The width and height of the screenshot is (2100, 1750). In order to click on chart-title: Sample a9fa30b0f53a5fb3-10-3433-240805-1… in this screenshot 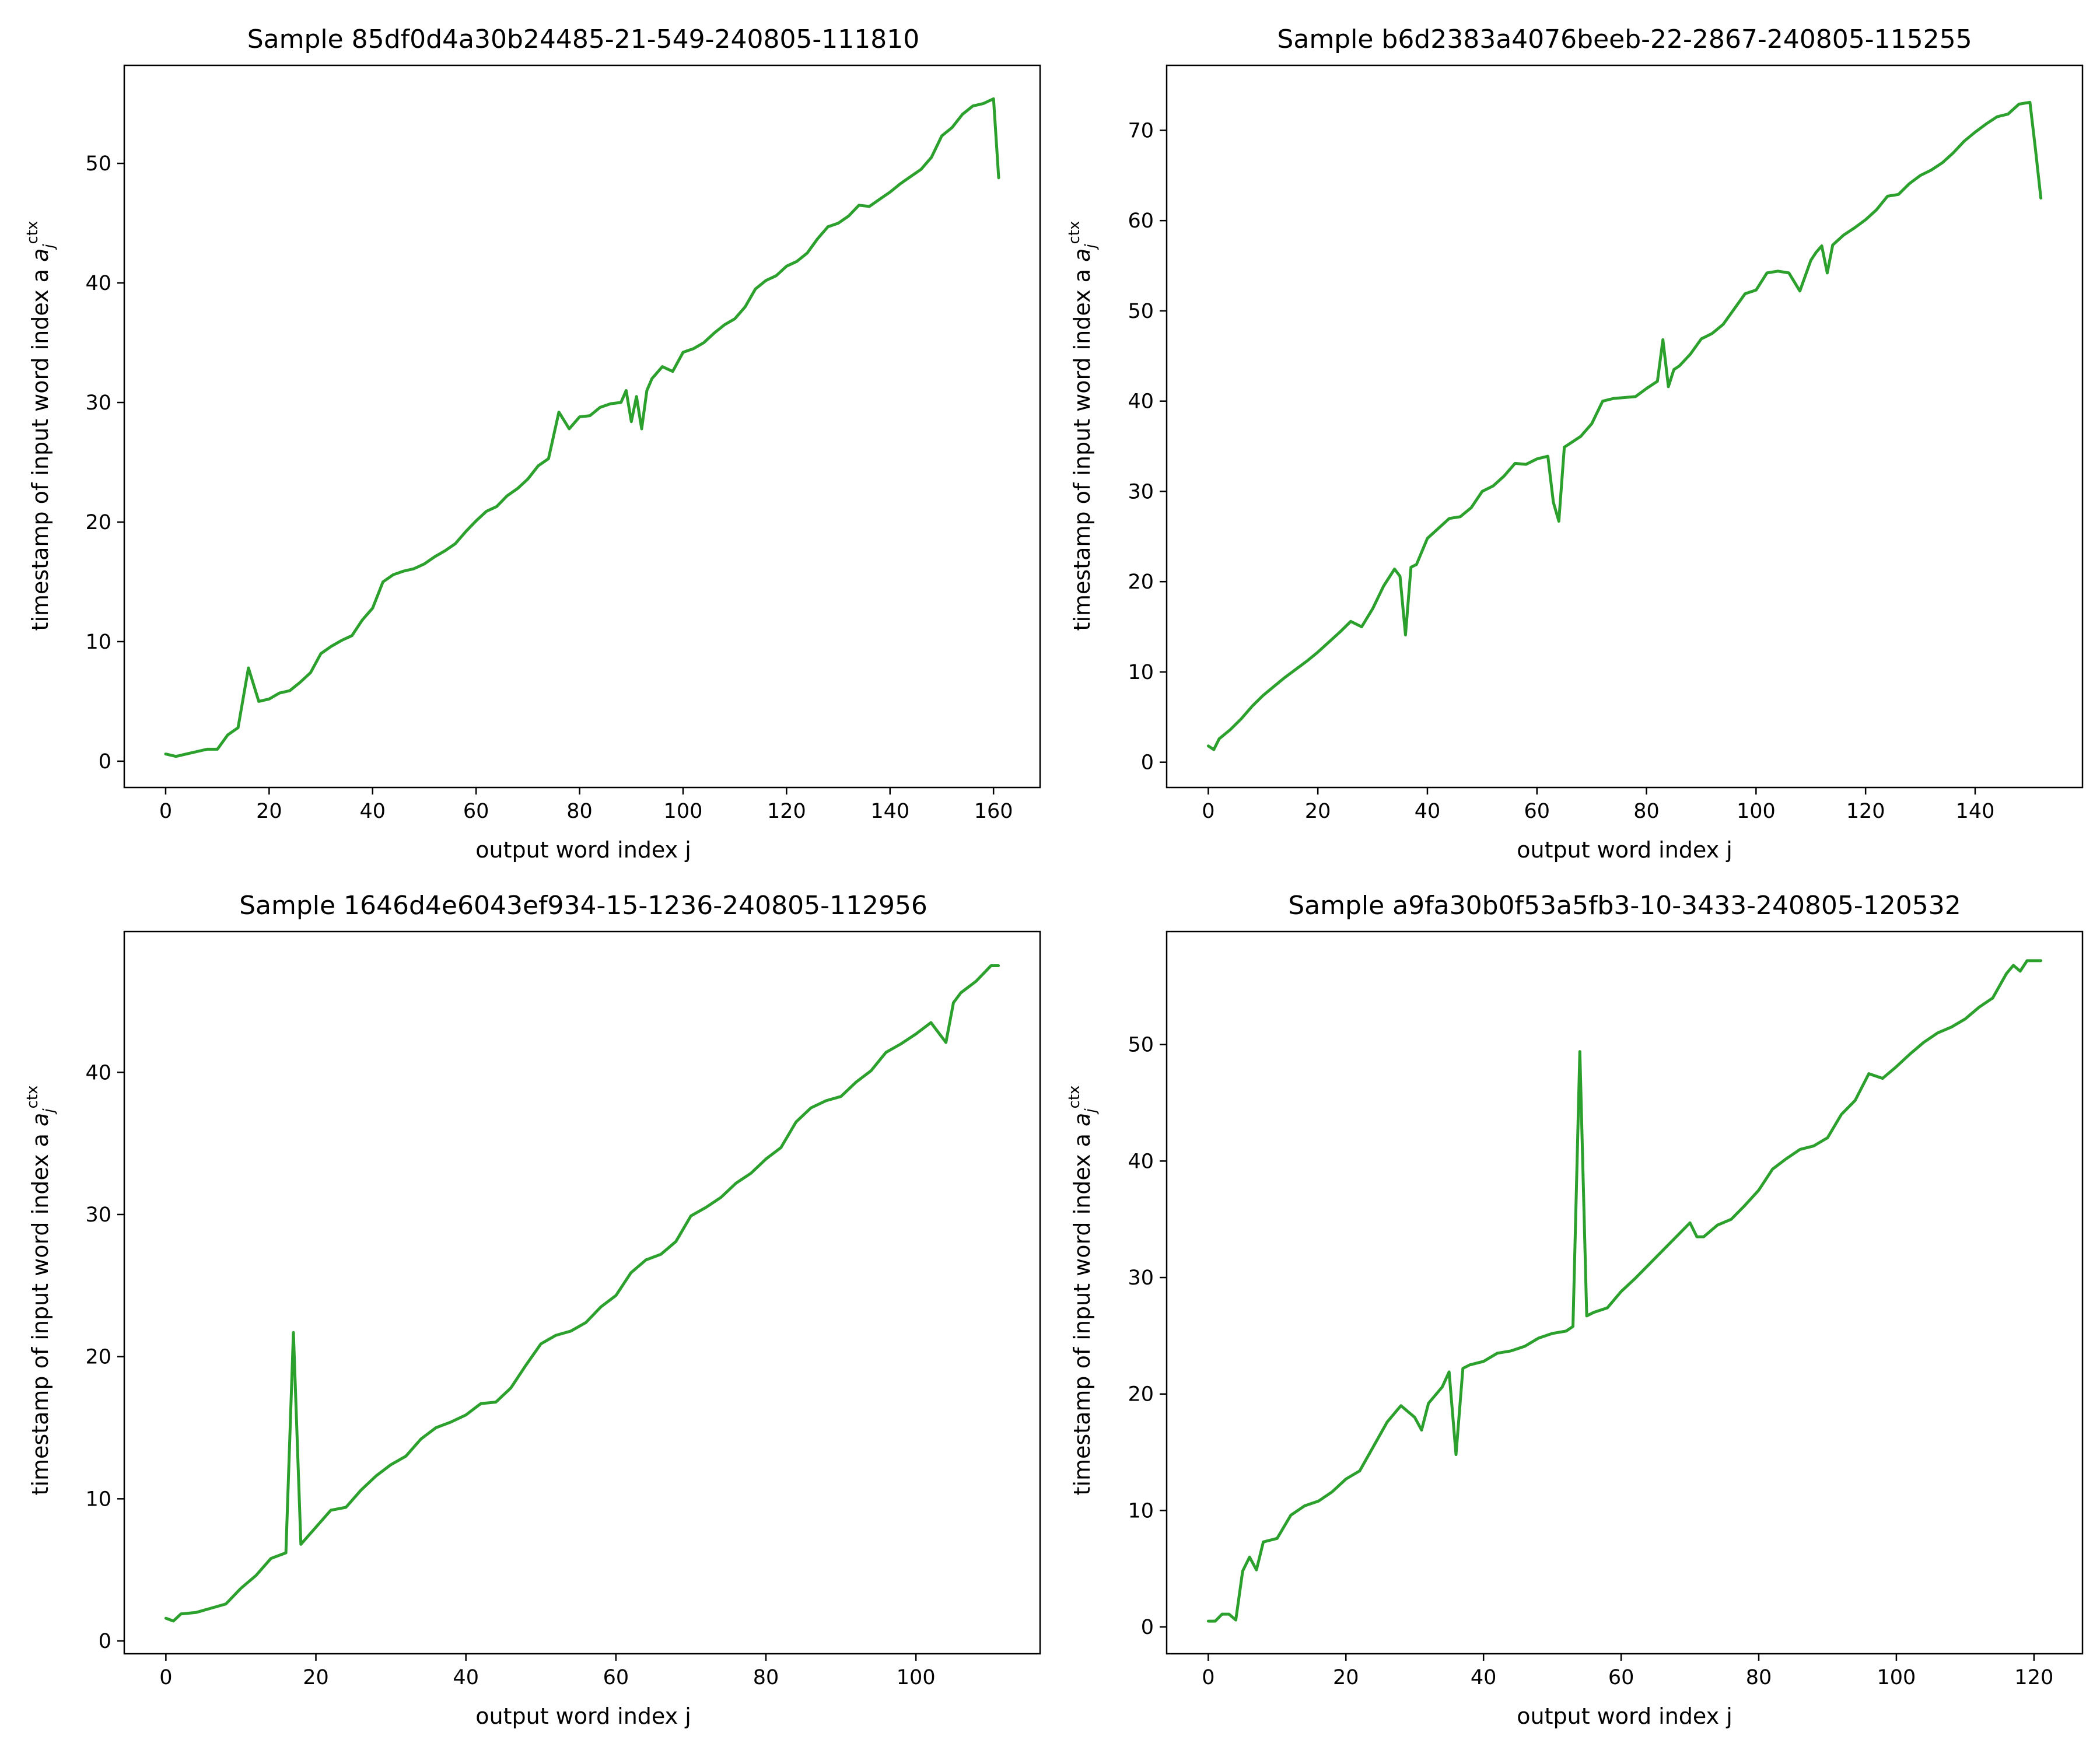, I will do `click(1624, 906)`.